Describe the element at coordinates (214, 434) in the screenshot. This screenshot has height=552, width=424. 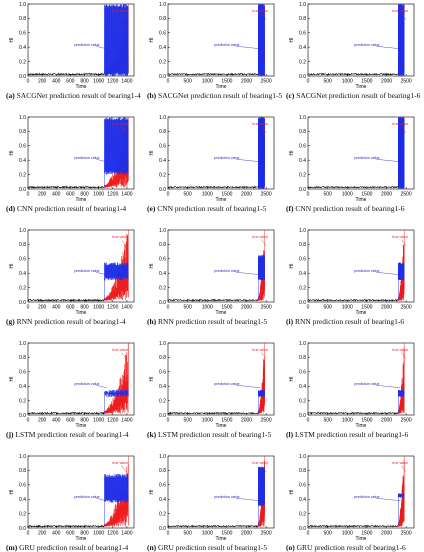
I see `caption-text: LSTM prediction result of bearing1-5` at that location.